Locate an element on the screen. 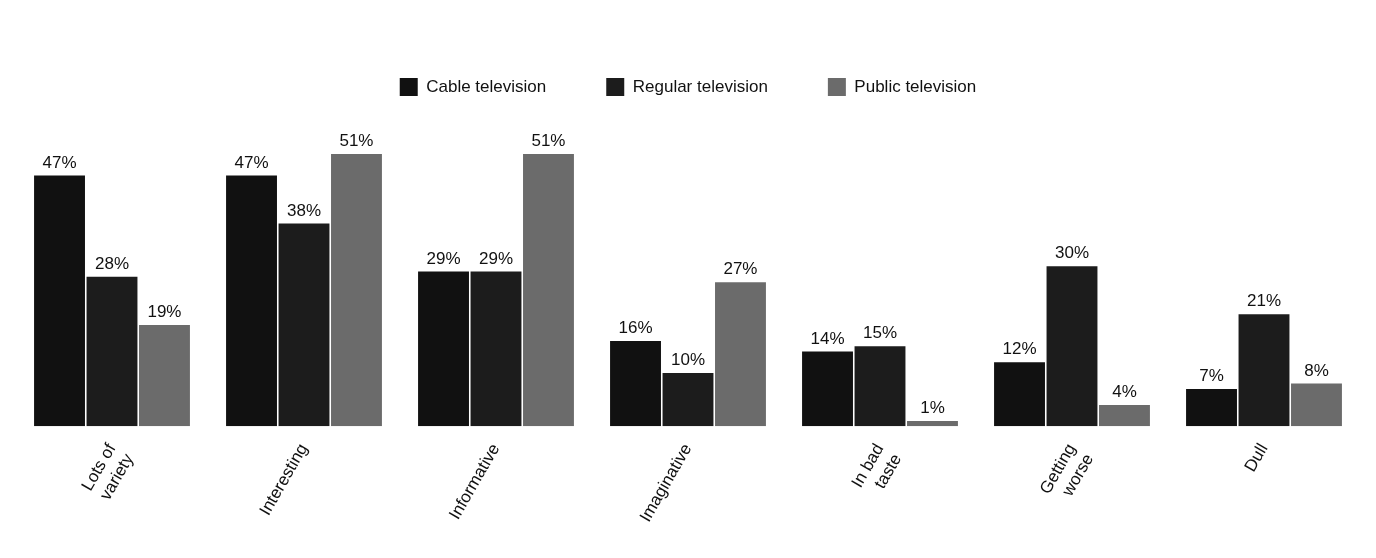  data-label: 10% is located at coordinates (688, 360).